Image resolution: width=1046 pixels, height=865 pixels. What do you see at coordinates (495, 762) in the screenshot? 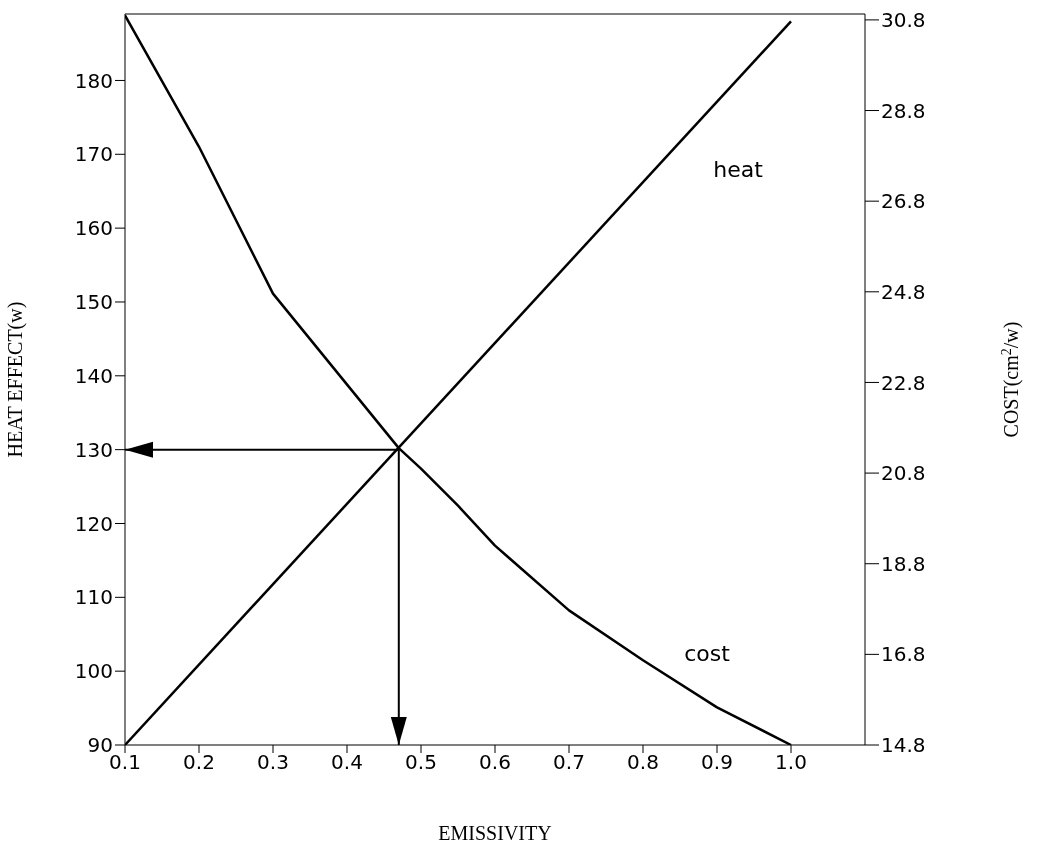
I see `x-tick-label: 0.6` at bounding box center [495, 762].